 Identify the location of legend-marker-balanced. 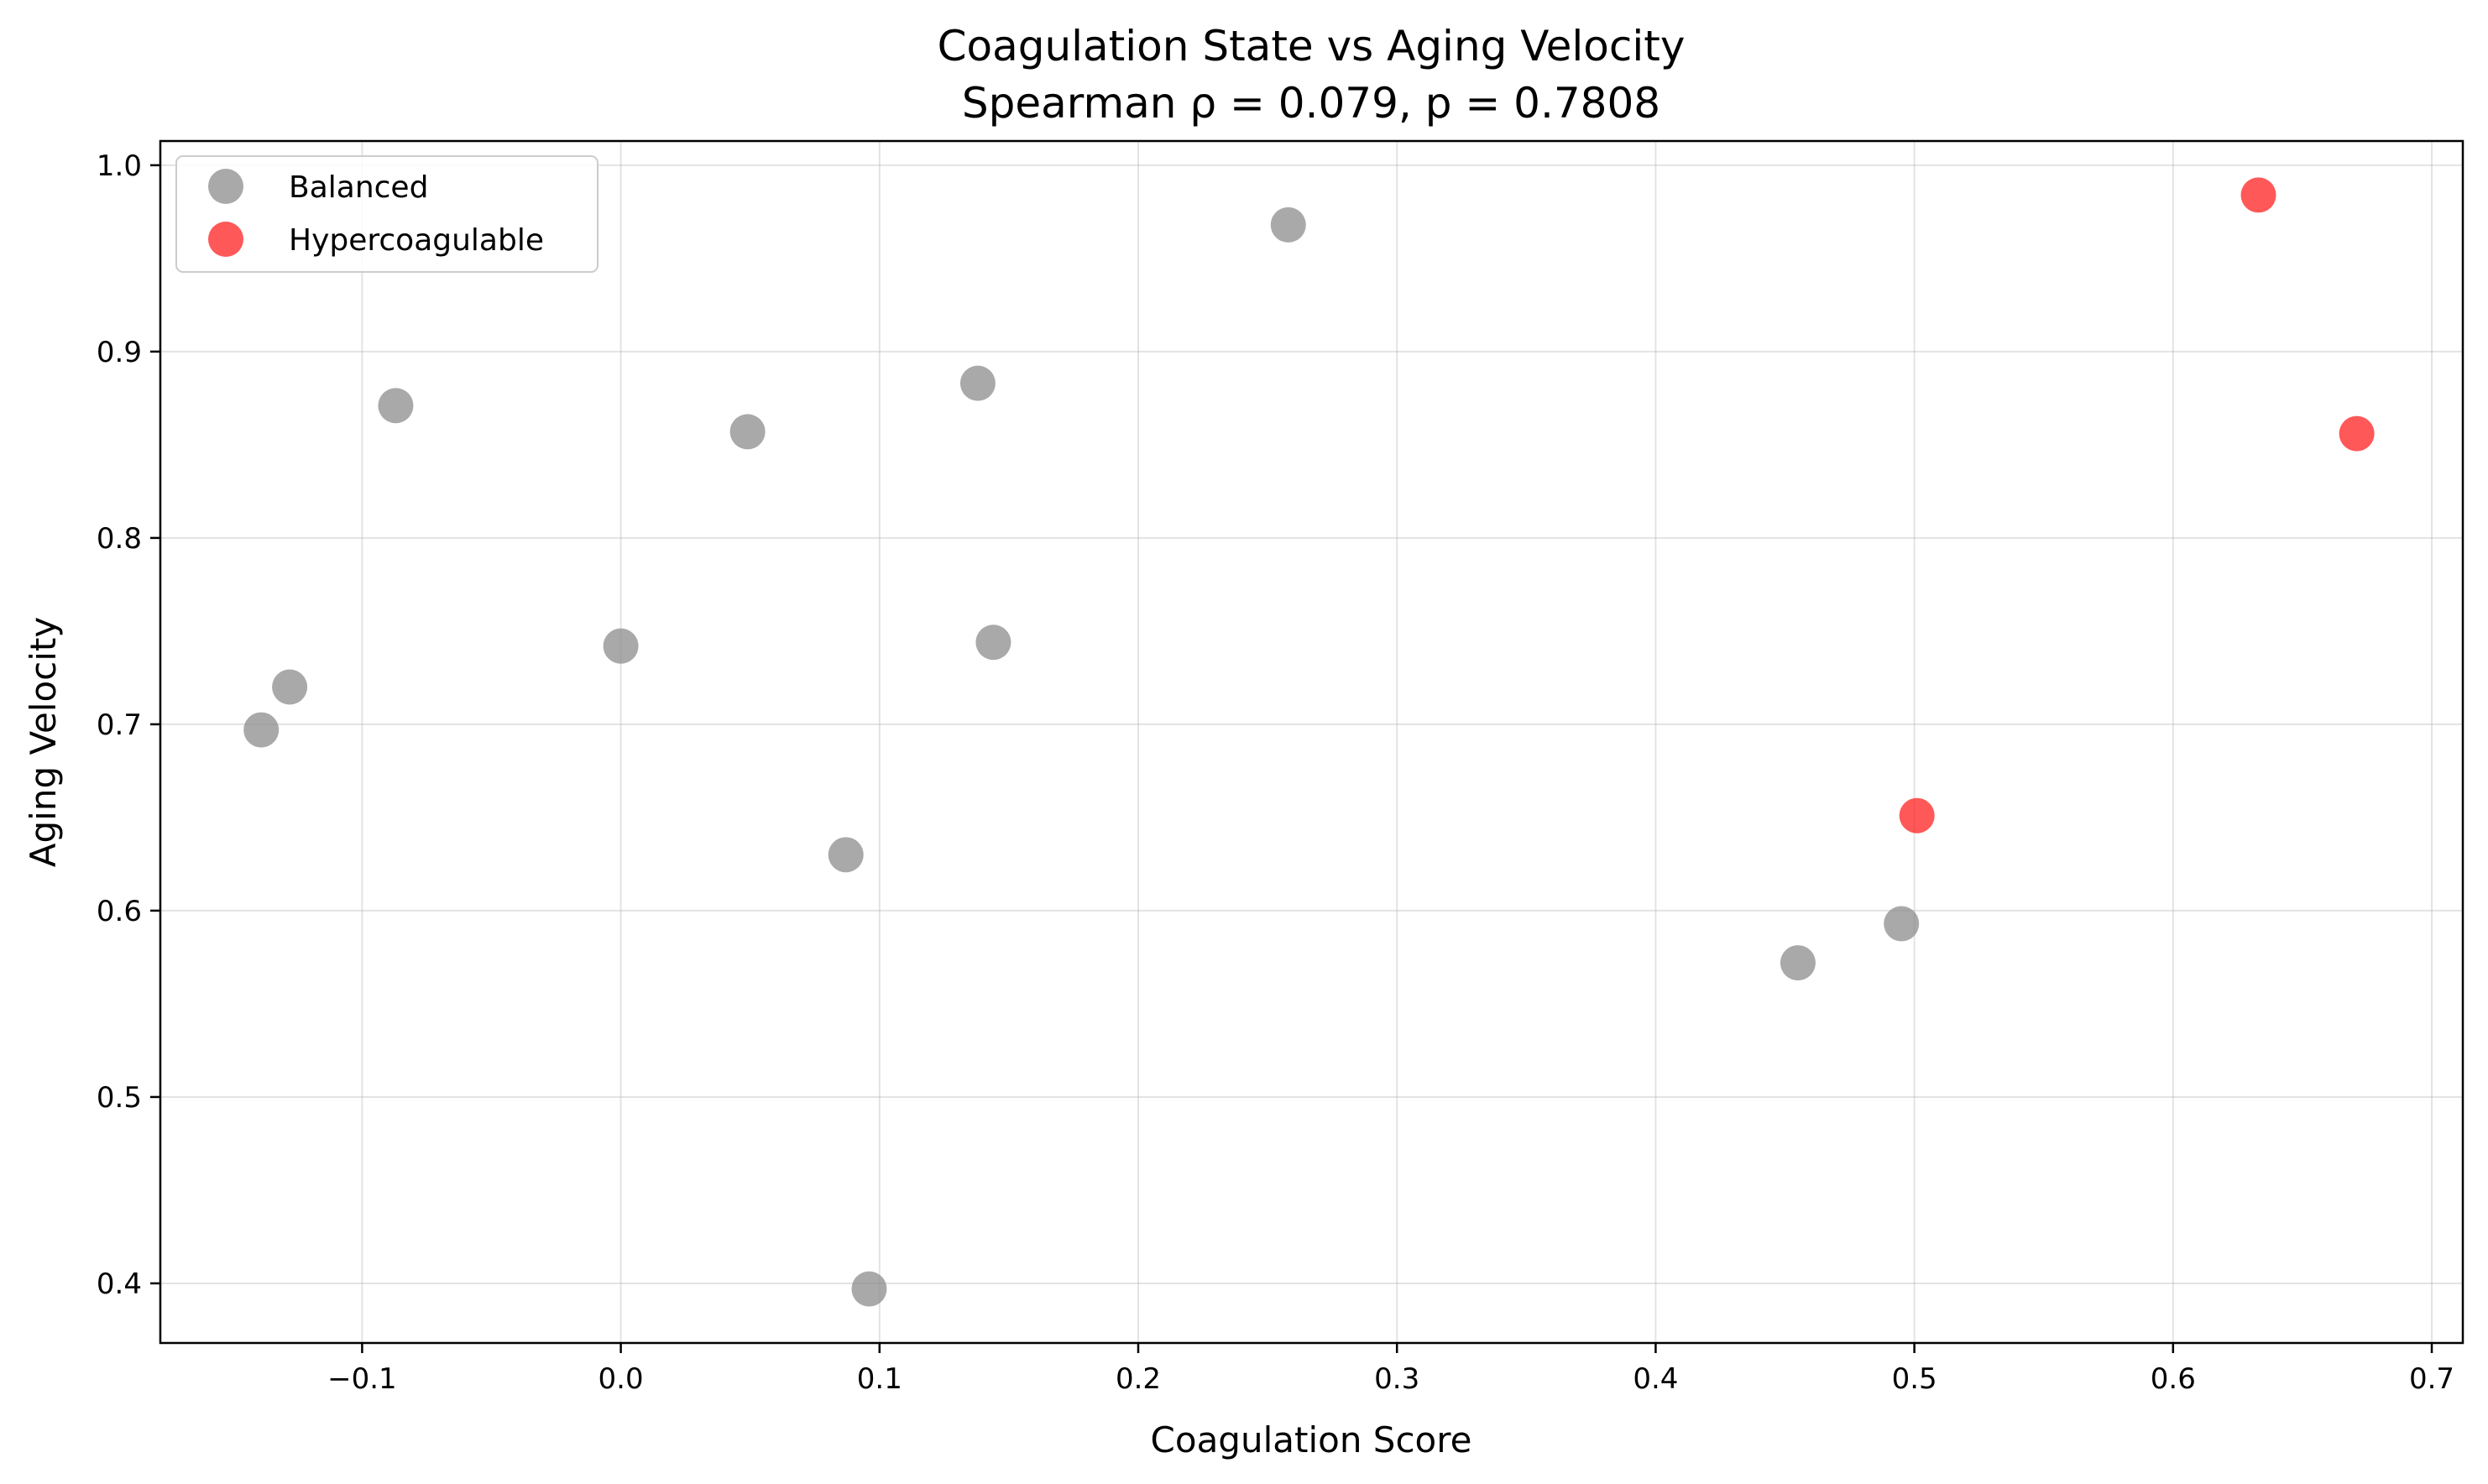
(225, 186).